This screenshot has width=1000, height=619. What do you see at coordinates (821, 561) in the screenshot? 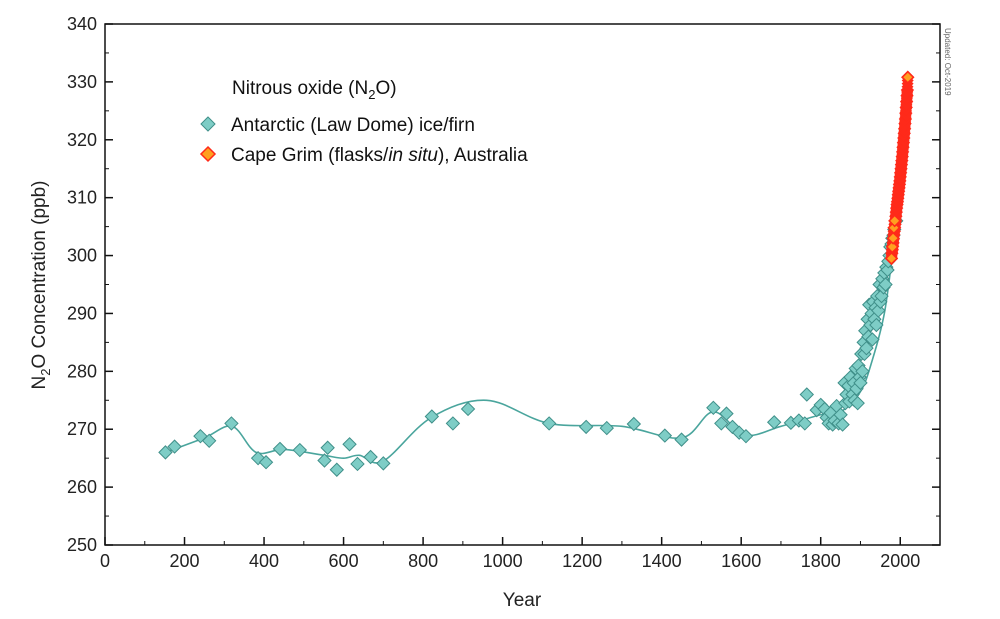
I see `x-tick-label: 1800` at bounding box center [821, 561].